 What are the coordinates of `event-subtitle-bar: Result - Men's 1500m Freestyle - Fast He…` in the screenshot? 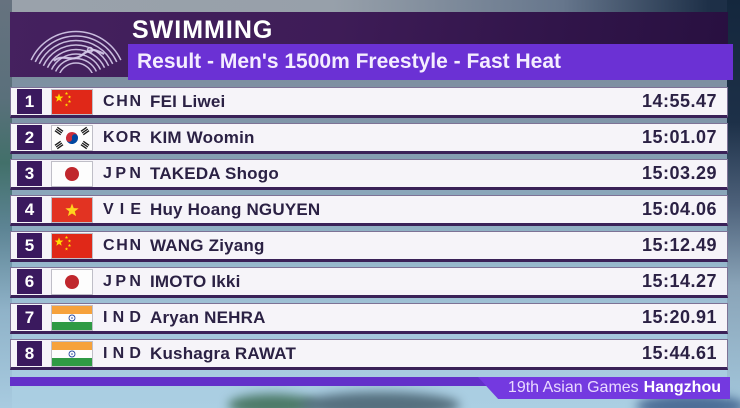 It's located at (430, 62).